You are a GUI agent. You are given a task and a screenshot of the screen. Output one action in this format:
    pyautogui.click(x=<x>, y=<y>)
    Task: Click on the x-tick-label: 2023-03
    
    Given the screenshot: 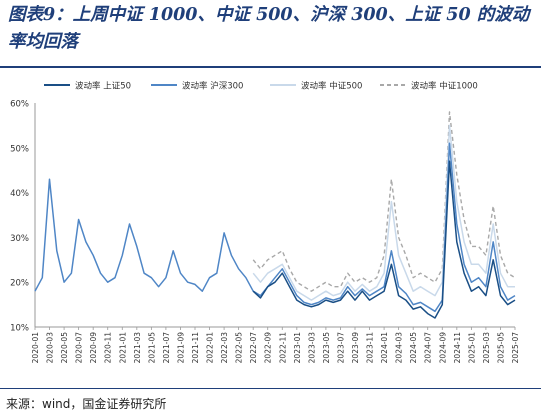 What is the action you would take?
    pyautogui.click(x=311, y=348)
    